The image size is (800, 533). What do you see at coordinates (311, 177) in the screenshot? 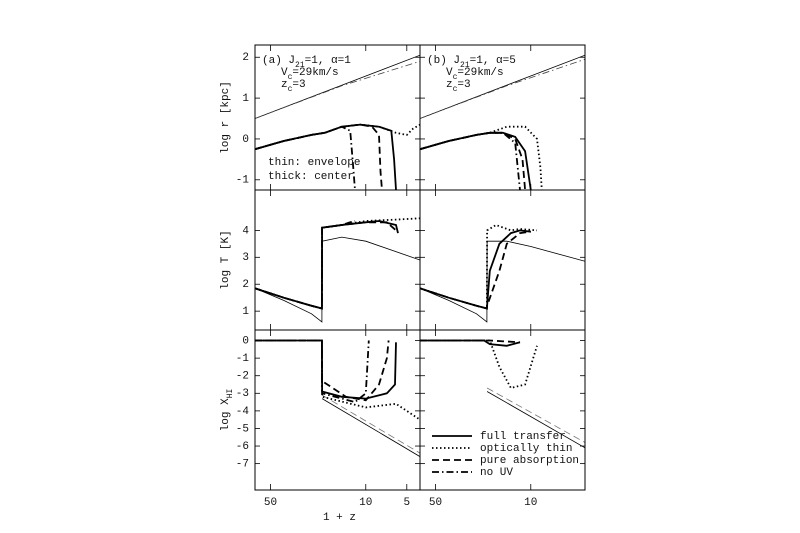
I see `note: thick: center` at bounding box center [311, 177].